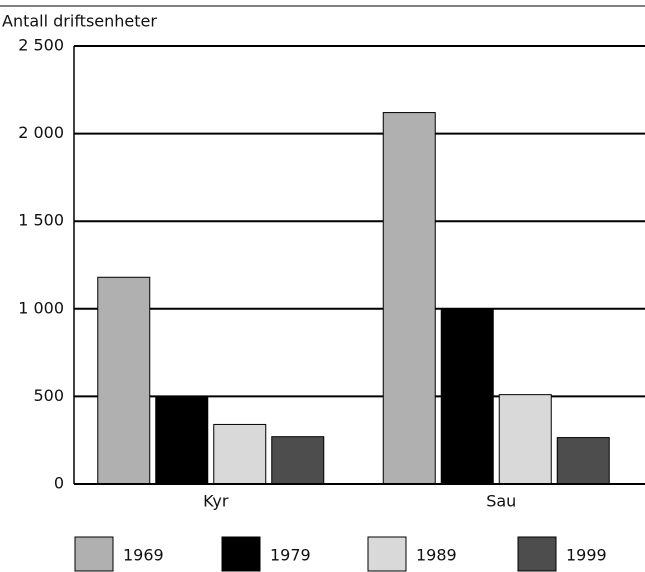 Image resolution: width=645 pixels, height=572 pixels. What do you see at coordinates (41, 132) in the screenshot?
I see `y-tick-label: 2 000` at bounding box center [41, 132].